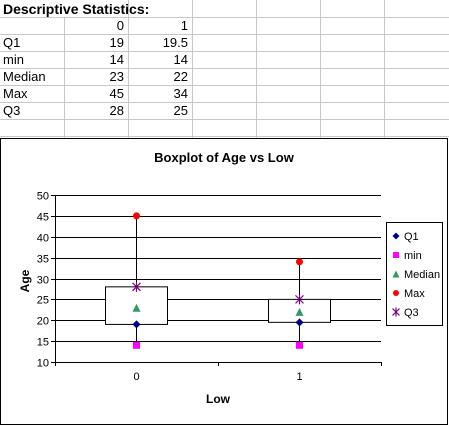  What do you see at coordinates (116, 42) in the screenshot?
I see `cell-q1-0: 19` at bounding box center [116, 42].